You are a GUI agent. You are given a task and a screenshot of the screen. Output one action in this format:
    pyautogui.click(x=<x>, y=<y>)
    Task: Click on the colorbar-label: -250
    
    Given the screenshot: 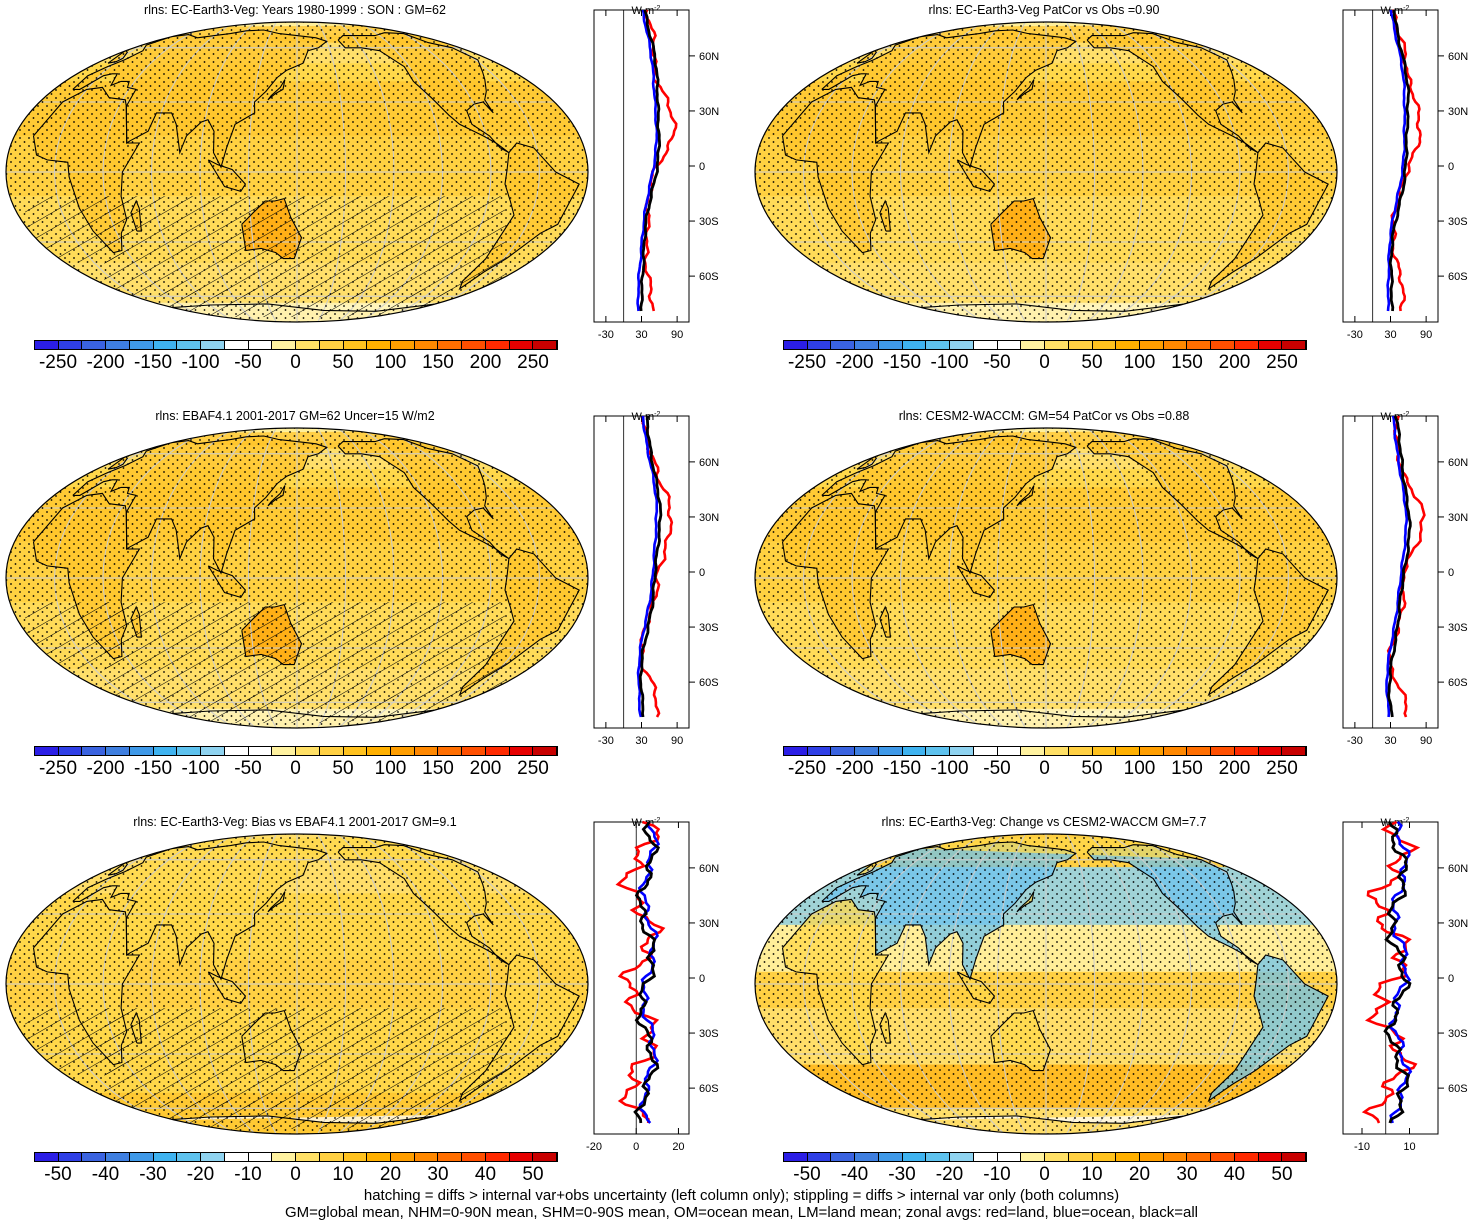 What is the action you would take?
    pyautogui.click(x=58, y=362)
    